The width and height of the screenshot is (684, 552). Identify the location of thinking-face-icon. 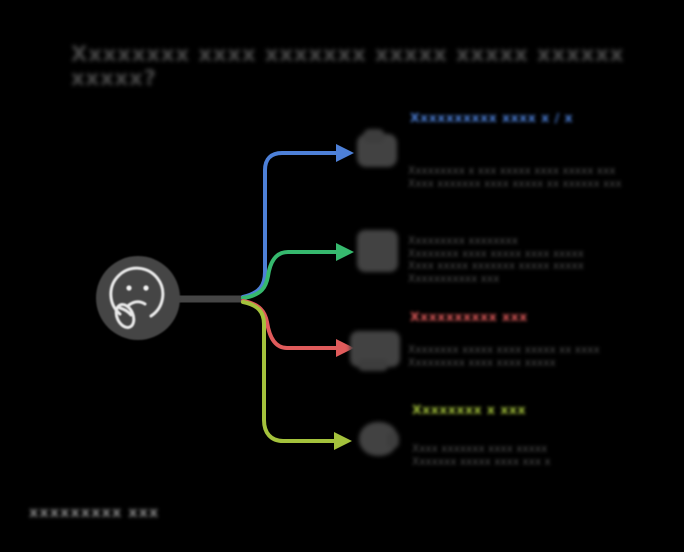
(137, 297).